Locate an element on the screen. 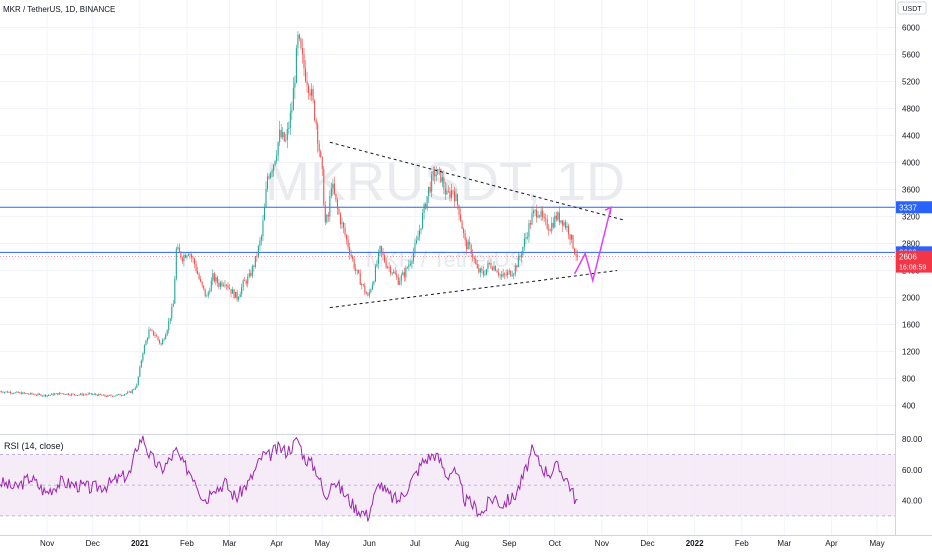 This screenshot has width=932, height=555. price-tick-label: 3600 is located at coordinates (911, 190).